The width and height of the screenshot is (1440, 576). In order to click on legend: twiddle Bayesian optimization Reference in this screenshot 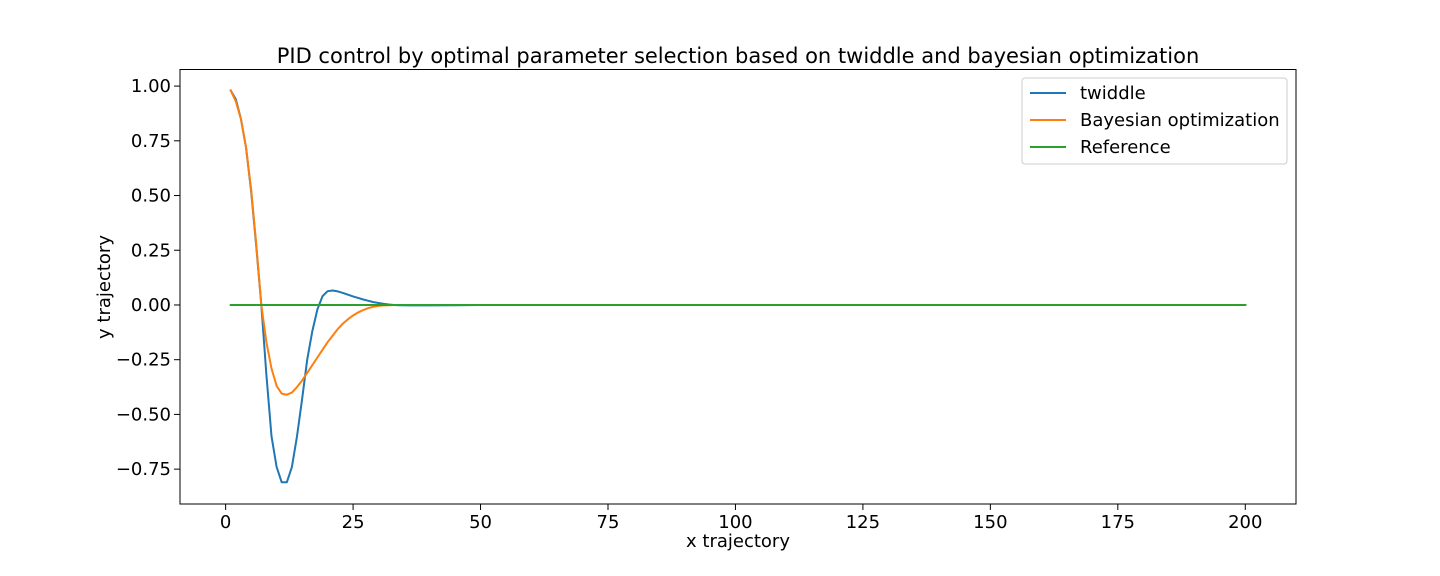, I will do `click(1154, 121)`.